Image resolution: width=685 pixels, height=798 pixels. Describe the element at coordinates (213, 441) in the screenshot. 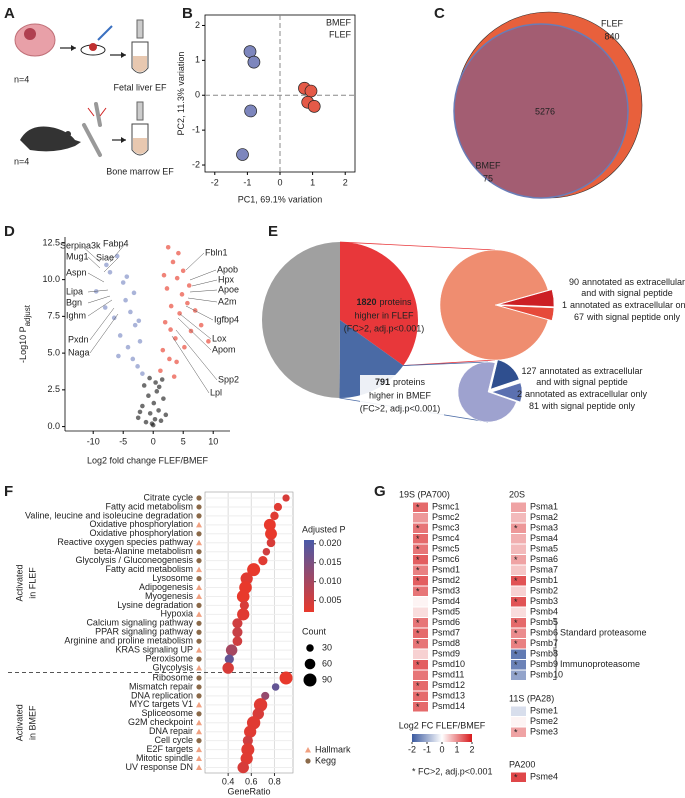

I see `x-tick-label: 10` at that location.